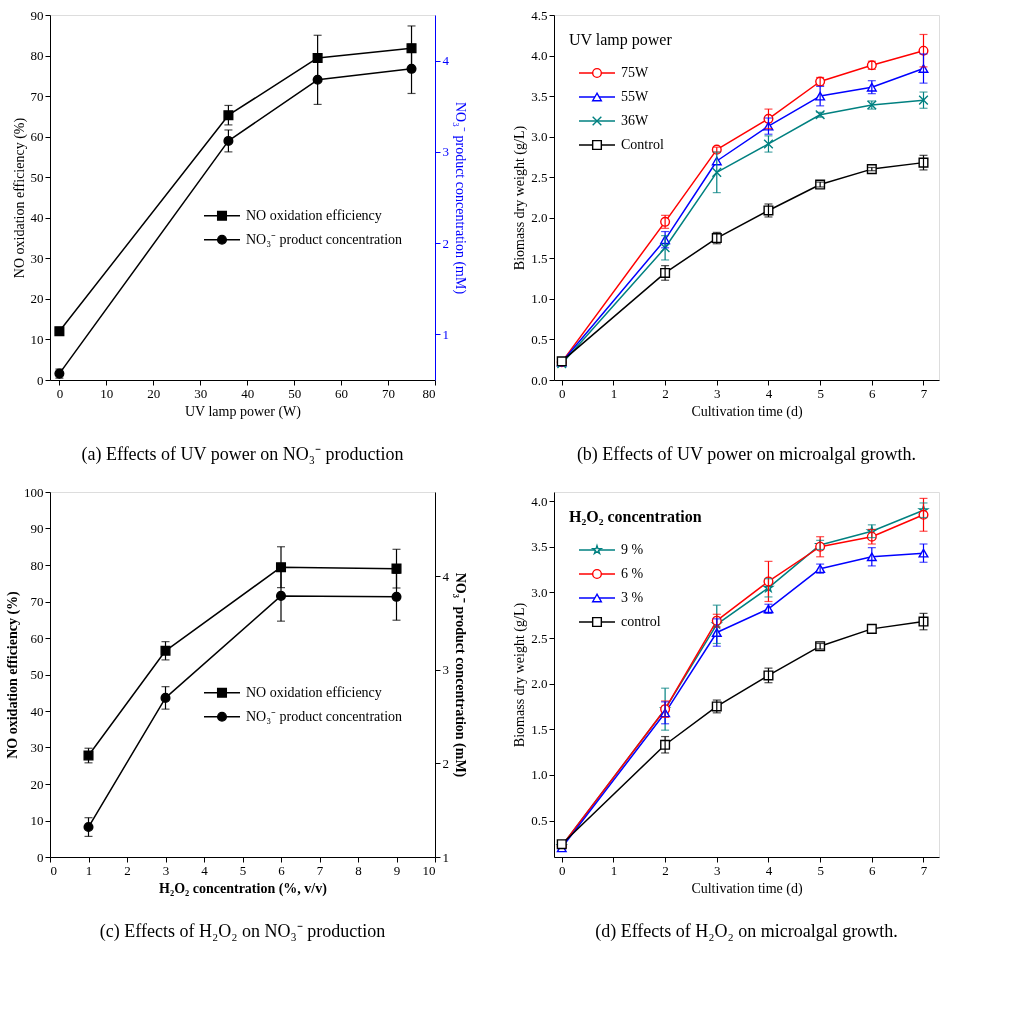  I want to click on y-tick-label: 100, so click(34, 492).